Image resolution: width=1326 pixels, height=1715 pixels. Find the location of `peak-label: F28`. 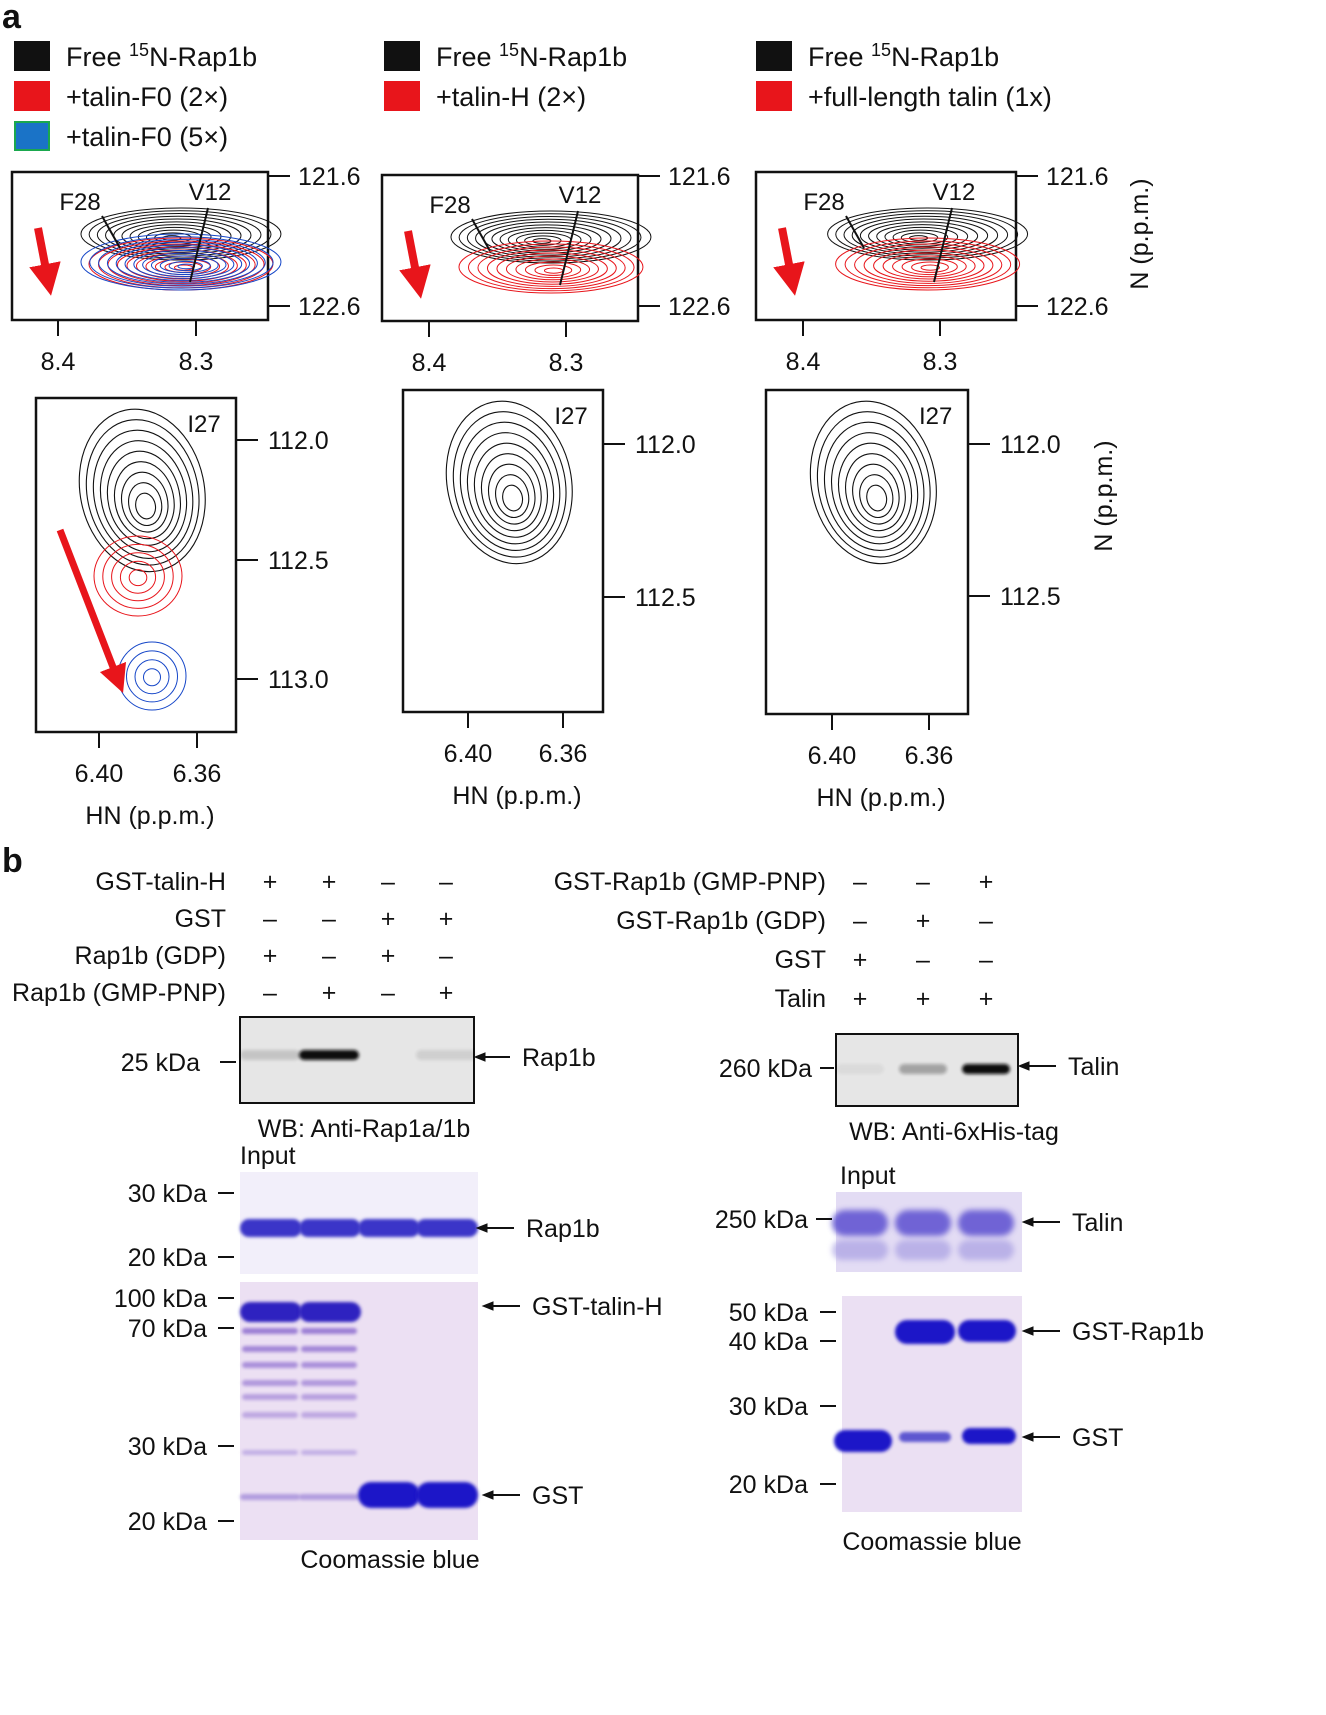

peak-label: F28 is located at coordinates (823, 202).